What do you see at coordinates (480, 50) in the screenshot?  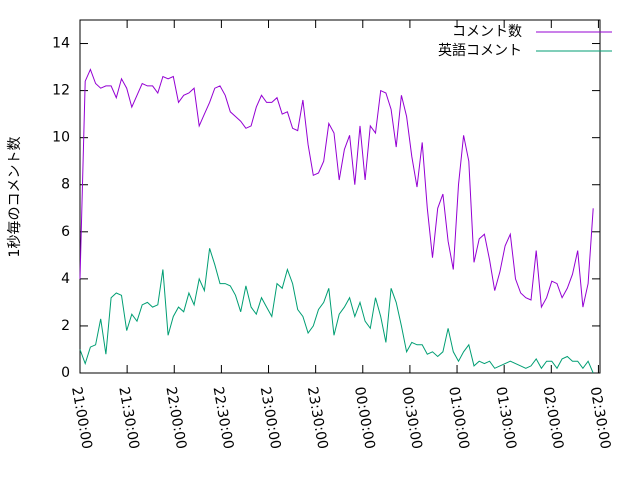 I see `legend-label: 英語コメント` at bounding box center [480, 50].